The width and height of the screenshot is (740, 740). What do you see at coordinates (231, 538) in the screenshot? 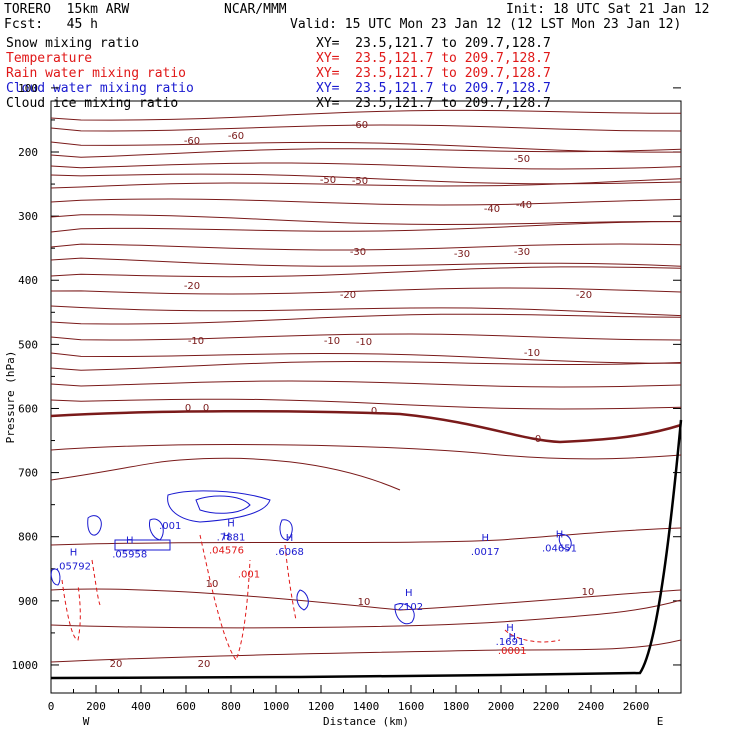
I see `maximum-value: .7881` at bounding box center [231, 538].